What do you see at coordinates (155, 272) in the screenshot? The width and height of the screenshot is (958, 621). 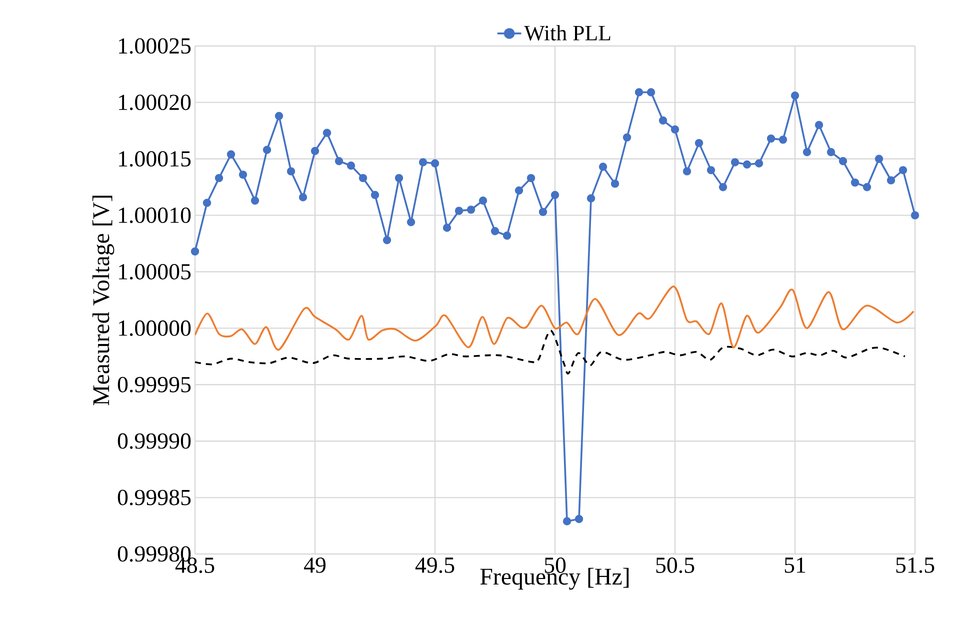 I see `y-tick-label: 1.00005` at bounding box center [155, 272].